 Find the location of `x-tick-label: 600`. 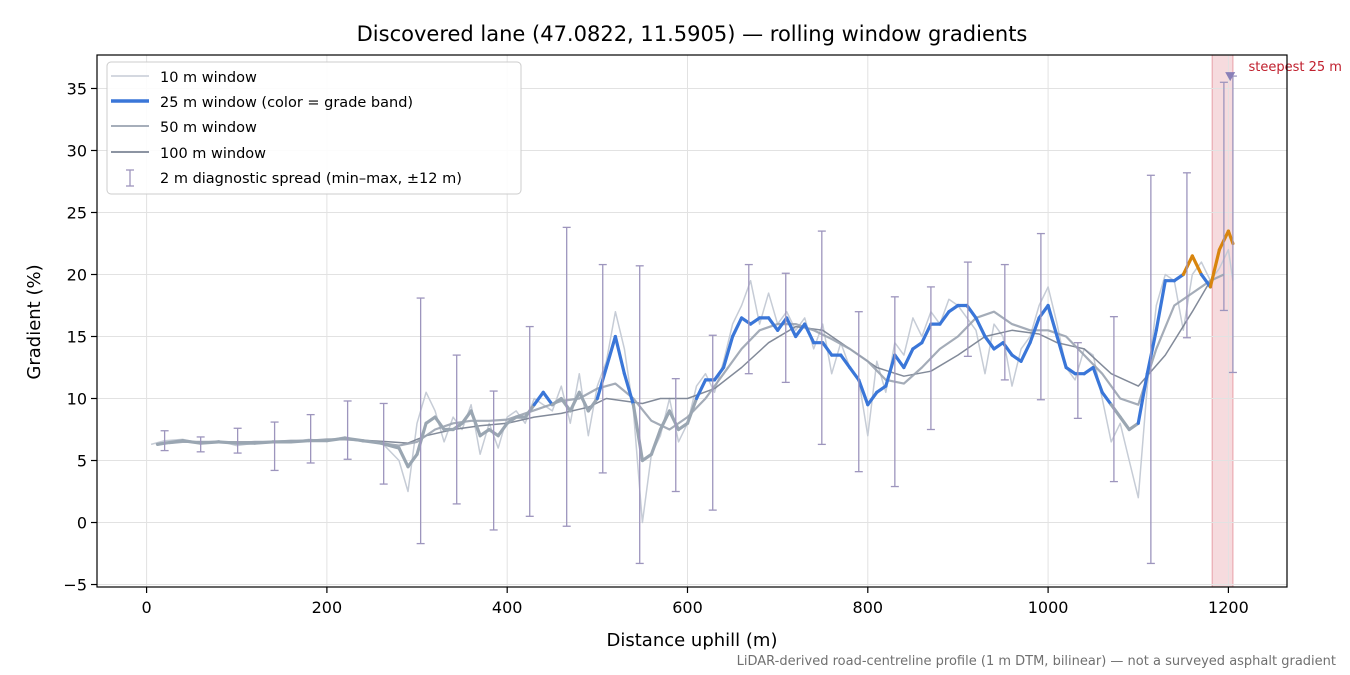

x-tick-label: 600 is located at coordinates (687, 607).